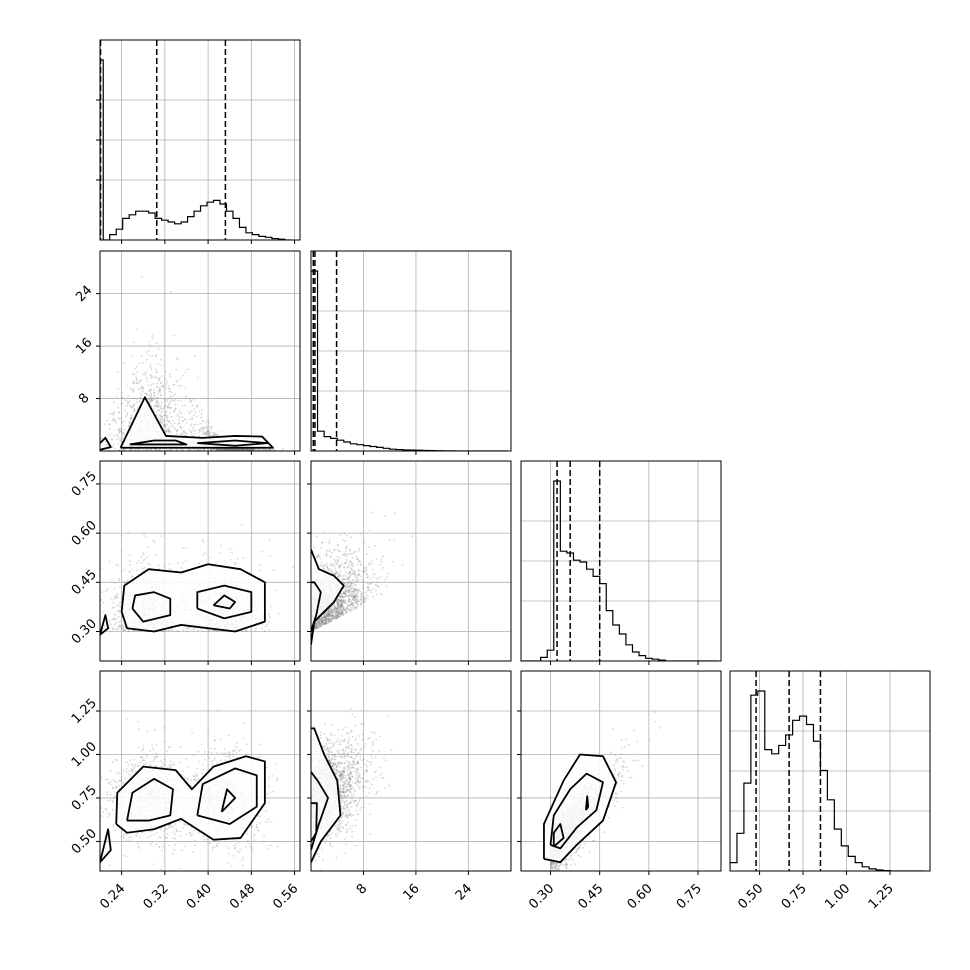 The height and width of the screenshot is (970, 970). Describe the element at coordinates (84, 582) in the screenshot. I see `y-tick-label: 0.45` at that location.